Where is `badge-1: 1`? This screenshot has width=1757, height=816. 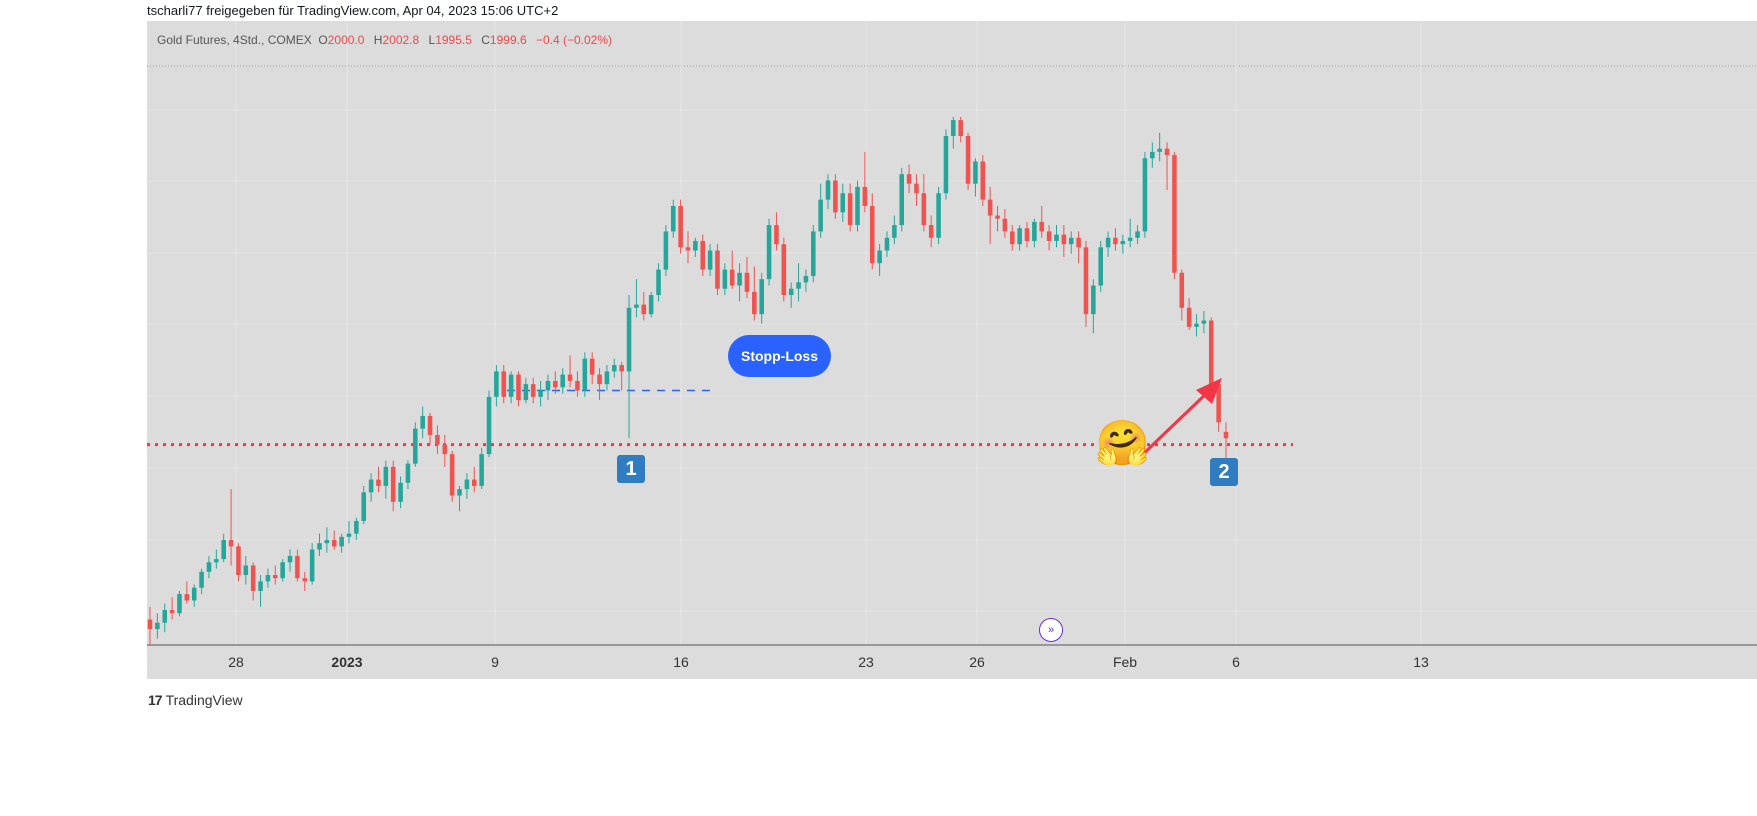 badge-1: 1 is located at coordinates (631, 469).